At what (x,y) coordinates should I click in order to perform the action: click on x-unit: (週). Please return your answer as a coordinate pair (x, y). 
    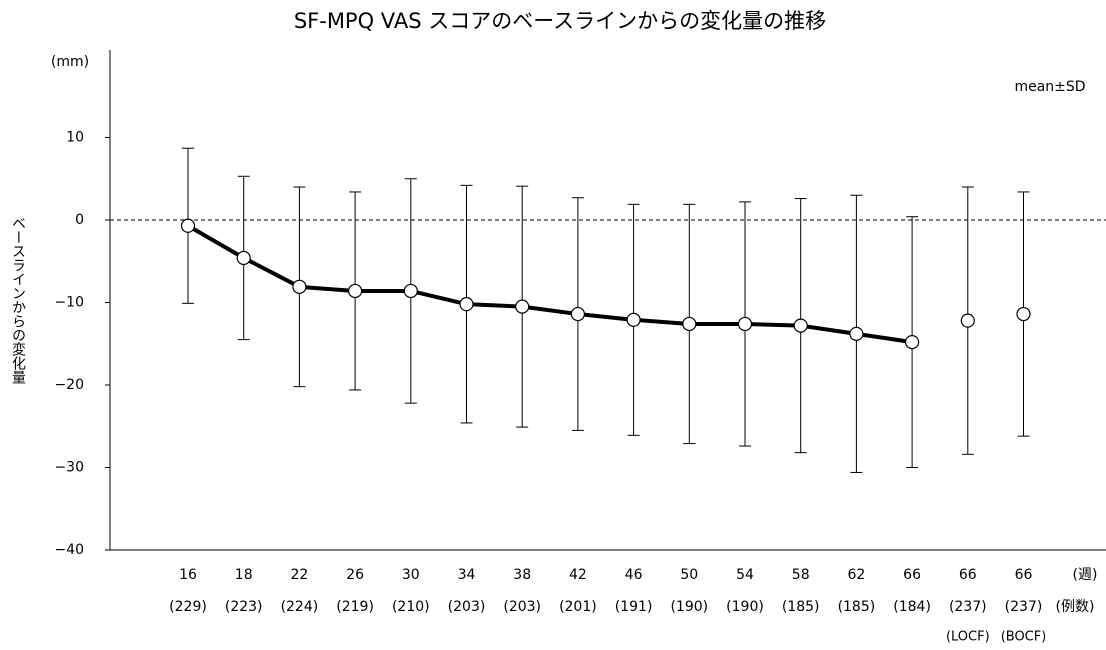
    Looking at the image, I should click on (1085, 575).